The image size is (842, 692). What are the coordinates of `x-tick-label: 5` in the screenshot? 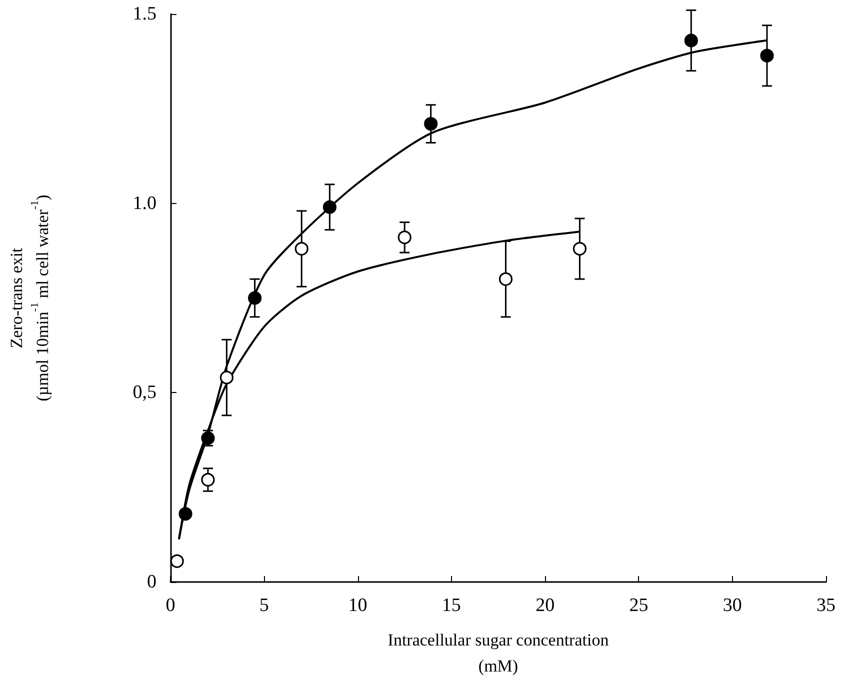 It's located at (264, 605).